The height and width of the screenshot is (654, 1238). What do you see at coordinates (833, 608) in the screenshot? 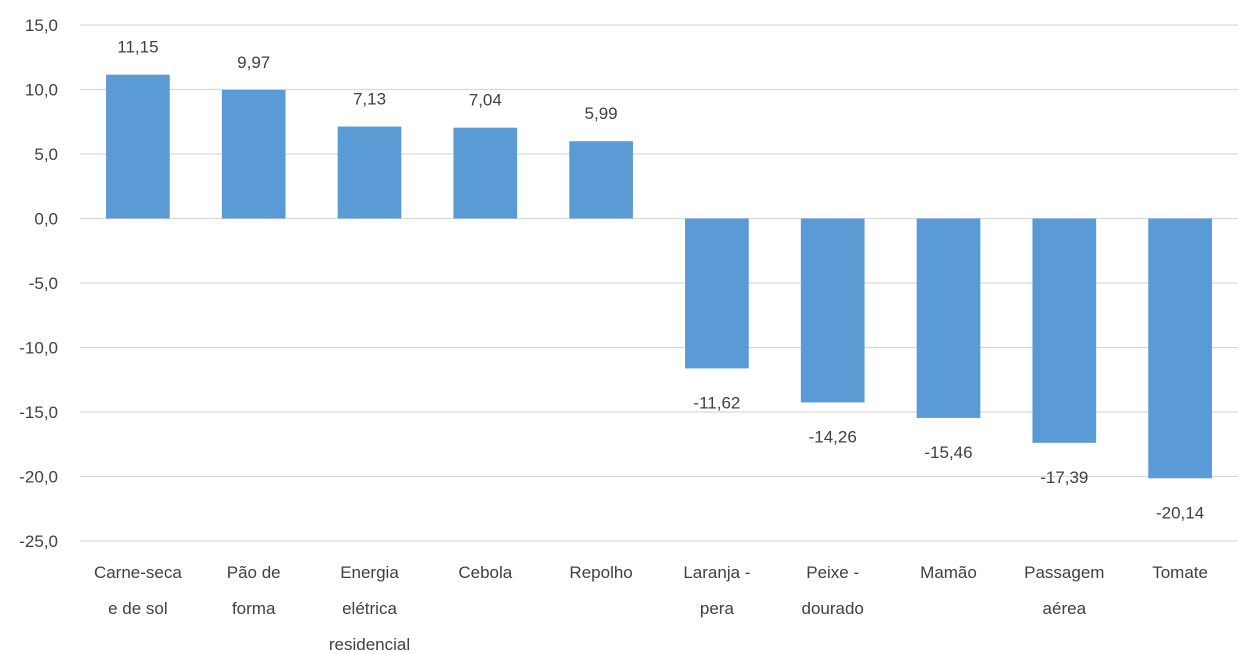
I see `category-label: dourado` at bounding box center [833, 608].